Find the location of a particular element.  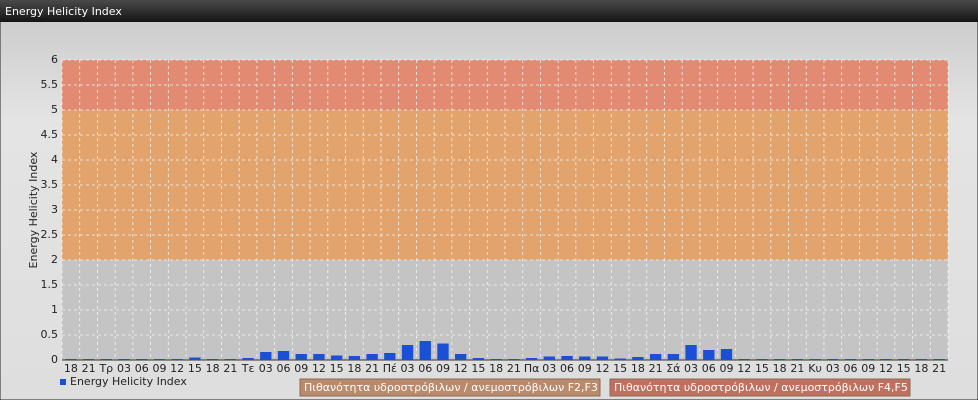

y-tick-label: 6 is located at coordinates (54, 59).